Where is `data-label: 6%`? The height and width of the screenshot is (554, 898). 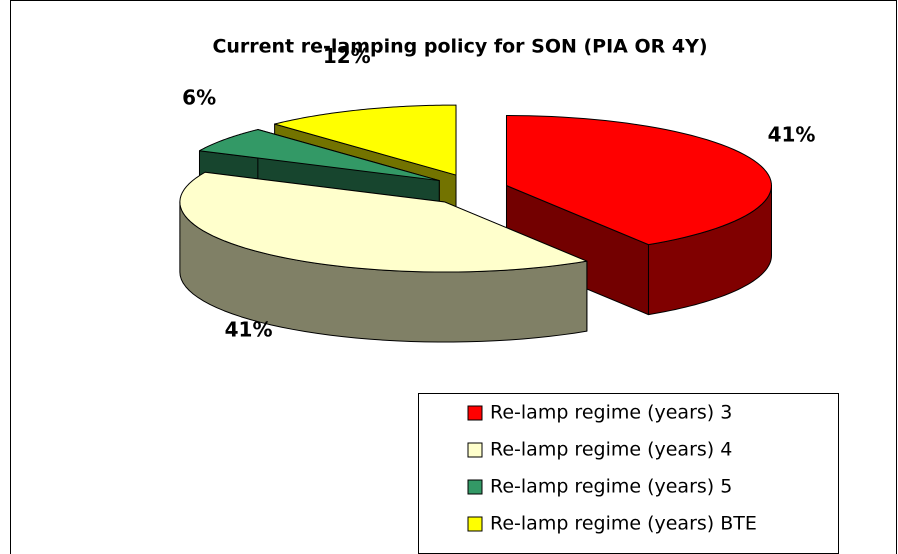
data-label: 6% is located at coordinates (199, 97).